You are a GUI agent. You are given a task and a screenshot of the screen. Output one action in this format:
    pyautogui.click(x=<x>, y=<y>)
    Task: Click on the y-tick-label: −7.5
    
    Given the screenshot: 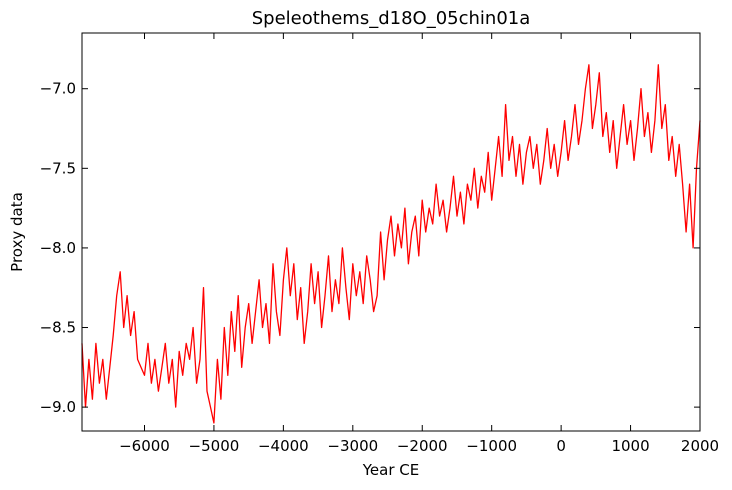 What is the action you would take?
    pyautogui.click(x=58, y=168)
    